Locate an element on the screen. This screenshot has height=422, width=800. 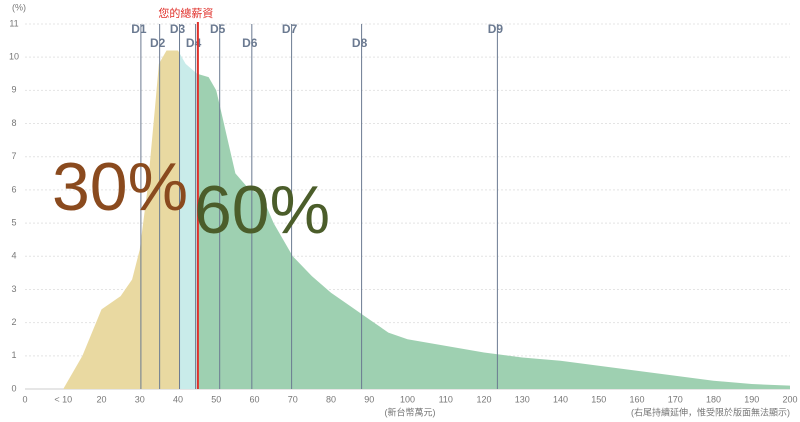
y-tick-label: 6 is located at coordinates (13, 189).